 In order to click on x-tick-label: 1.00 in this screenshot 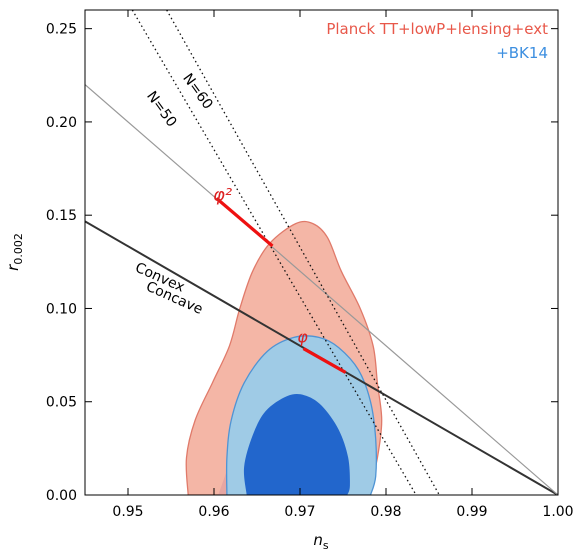, I will do `click(557, 512)`.